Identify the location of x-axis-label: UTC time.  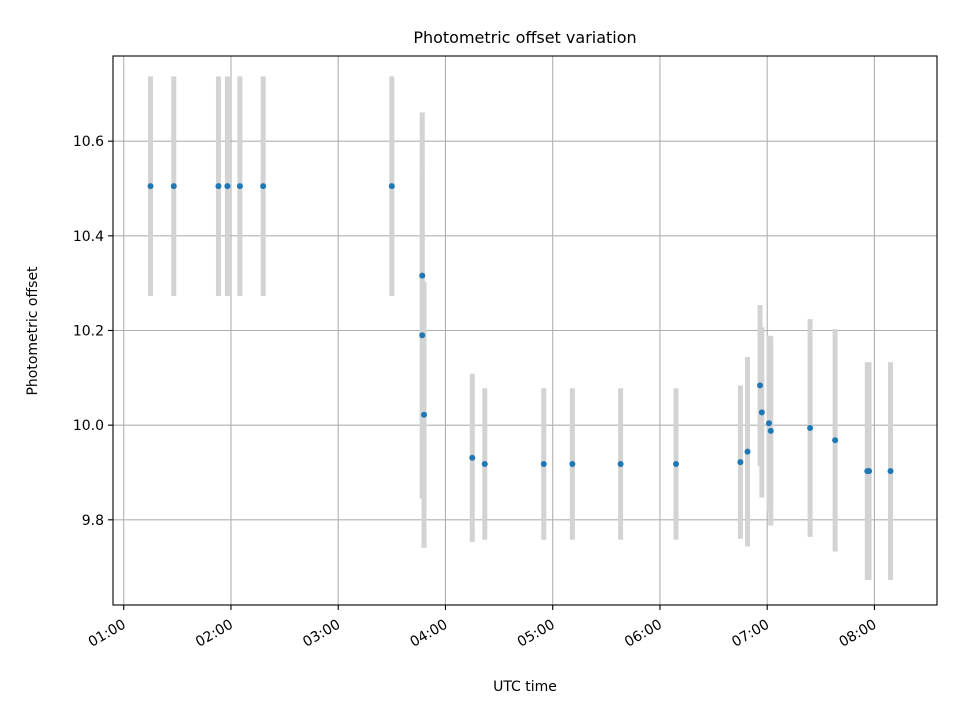
(525, 687).